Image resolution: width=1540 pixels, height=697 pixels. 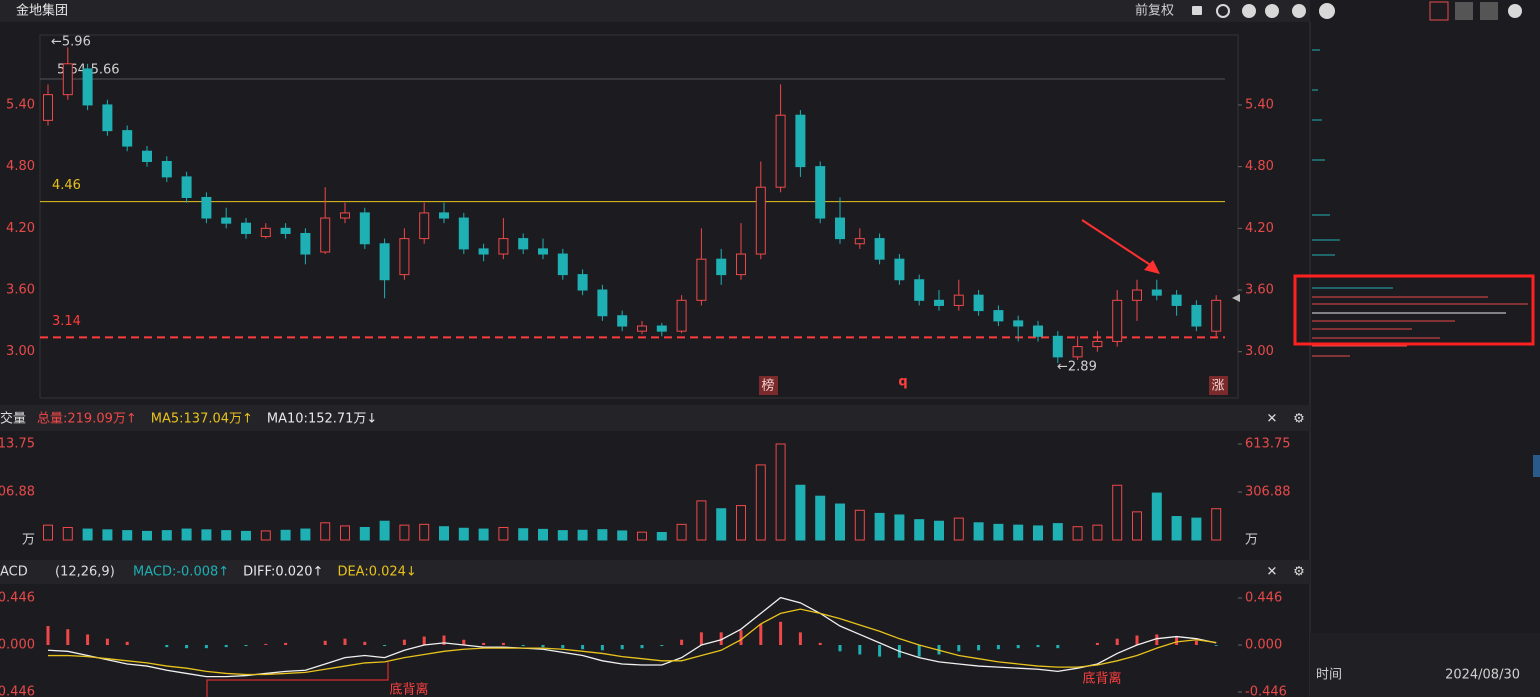 I want to click on legend-entry: MA5:137.04万↑, so click(x=202, y=419).